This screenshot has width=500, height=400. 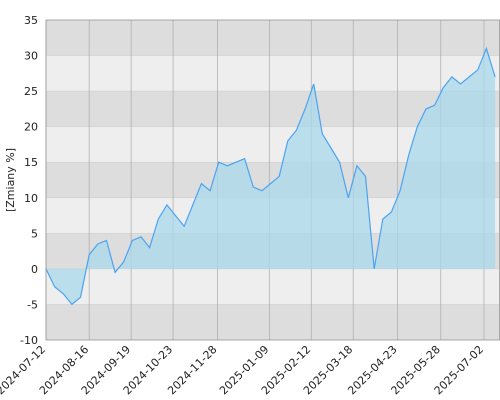 I want to click on y-tick-label: 20, so click(x=31, y=127).